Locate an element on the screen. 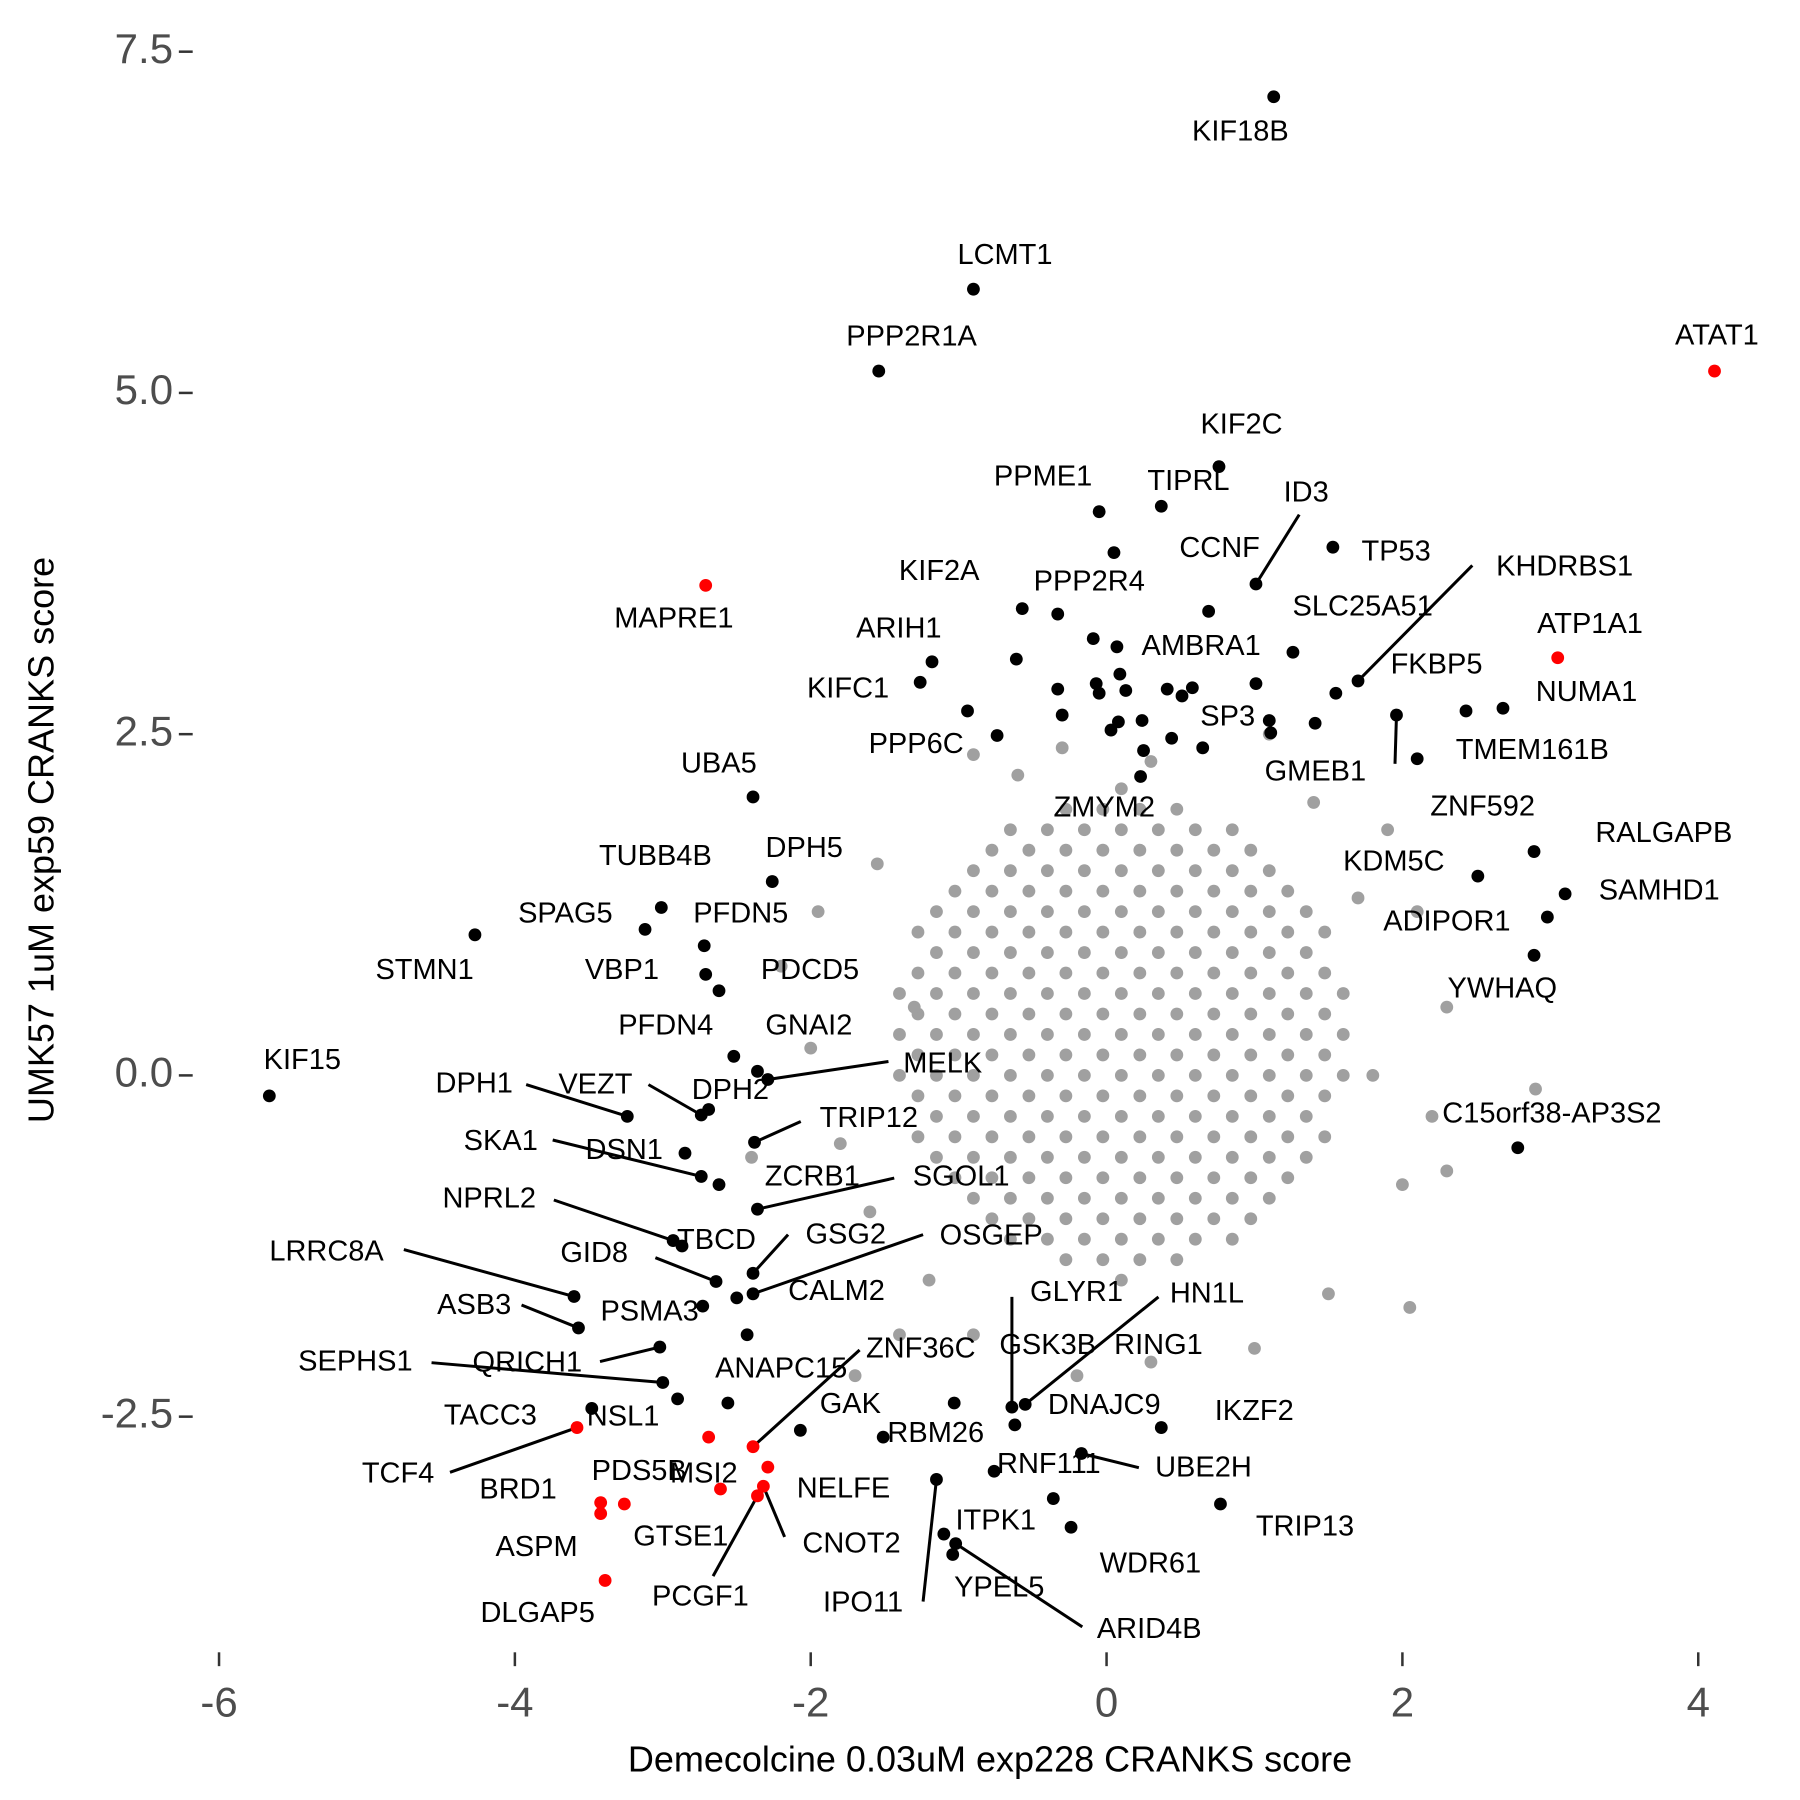  point-label: PDCD5 is located at coordinates (810, 970).